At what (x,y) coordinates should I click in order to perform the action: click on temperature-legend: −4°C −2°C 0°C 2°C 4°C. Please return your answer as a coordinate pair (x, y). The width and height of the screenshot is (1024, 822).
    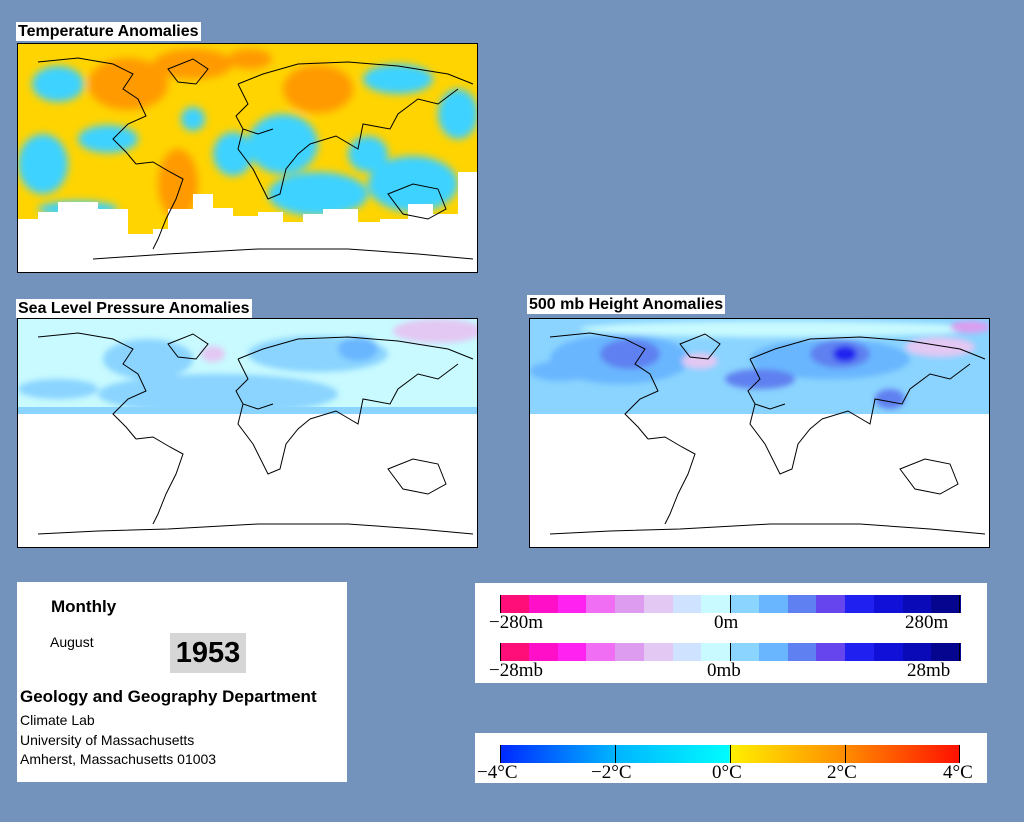
    Looking at the image, I should click on (731, 758).